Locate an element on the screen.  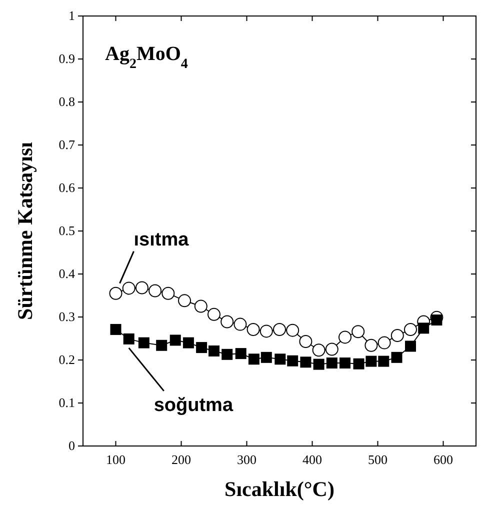
x-tick-label: 300 is located at coordinates (246, 459).